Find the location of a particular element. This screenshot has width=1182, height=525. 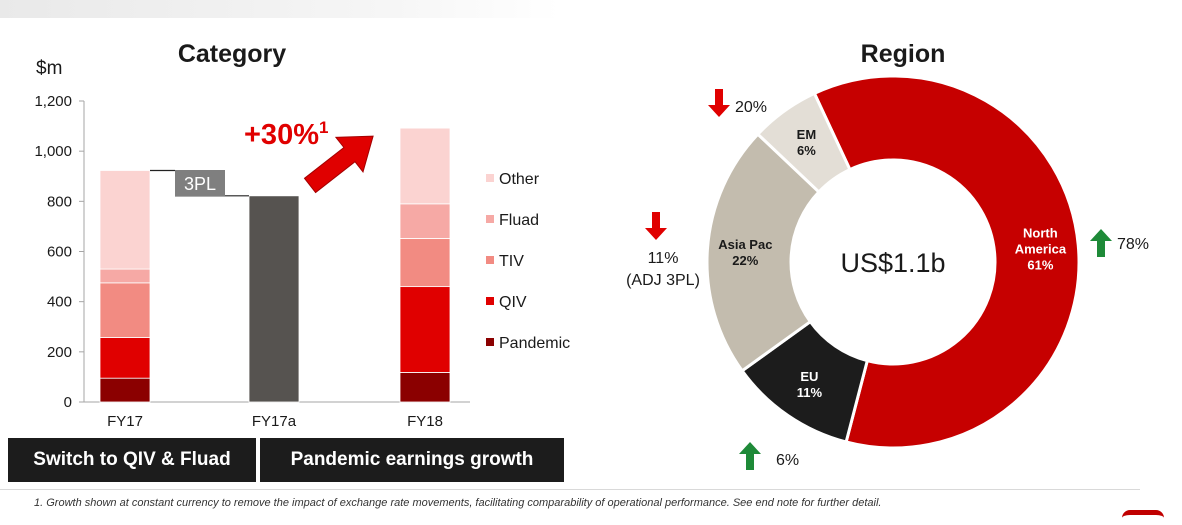

donut-center-label: US$1.1b is located at coordinates (892, 263).